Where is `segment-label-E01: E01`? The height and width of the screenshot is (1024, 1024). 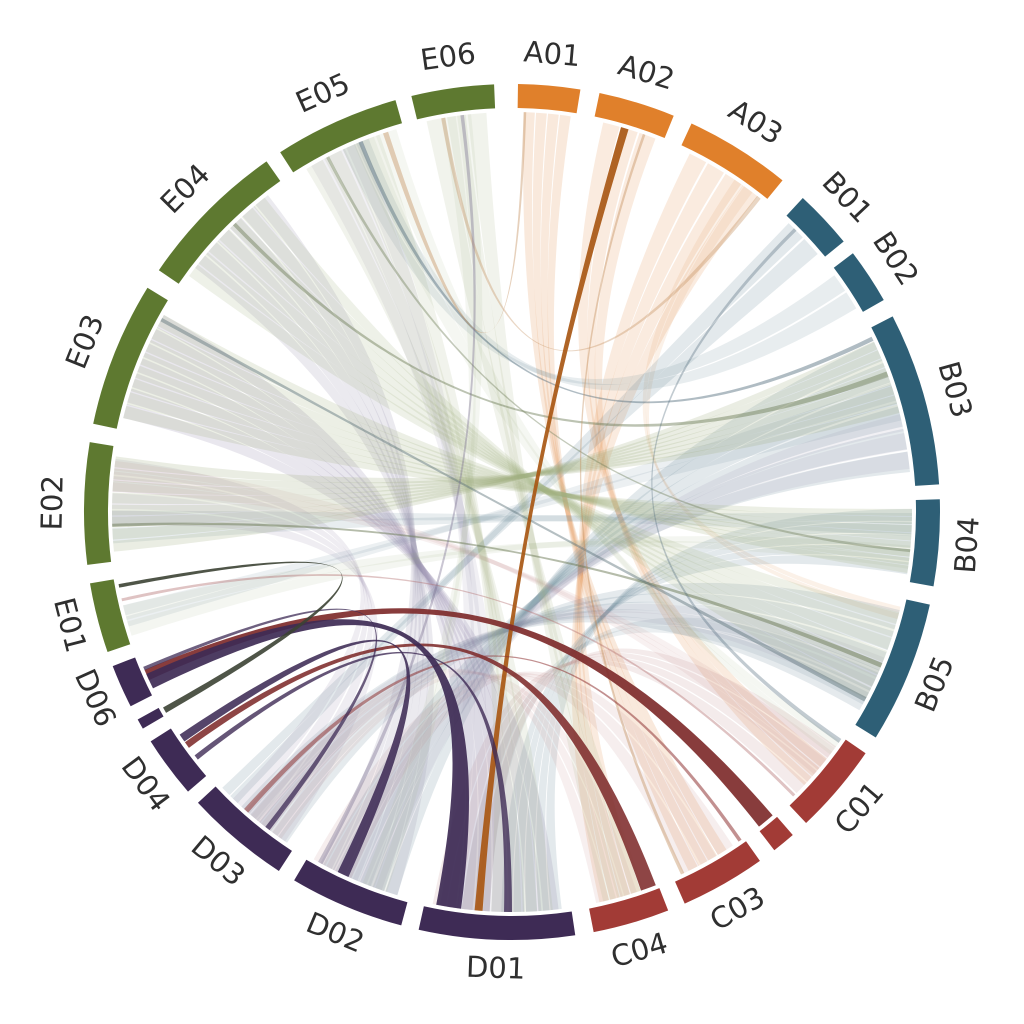 segment-label-E01: E01 is located at coordinates (70, 625).